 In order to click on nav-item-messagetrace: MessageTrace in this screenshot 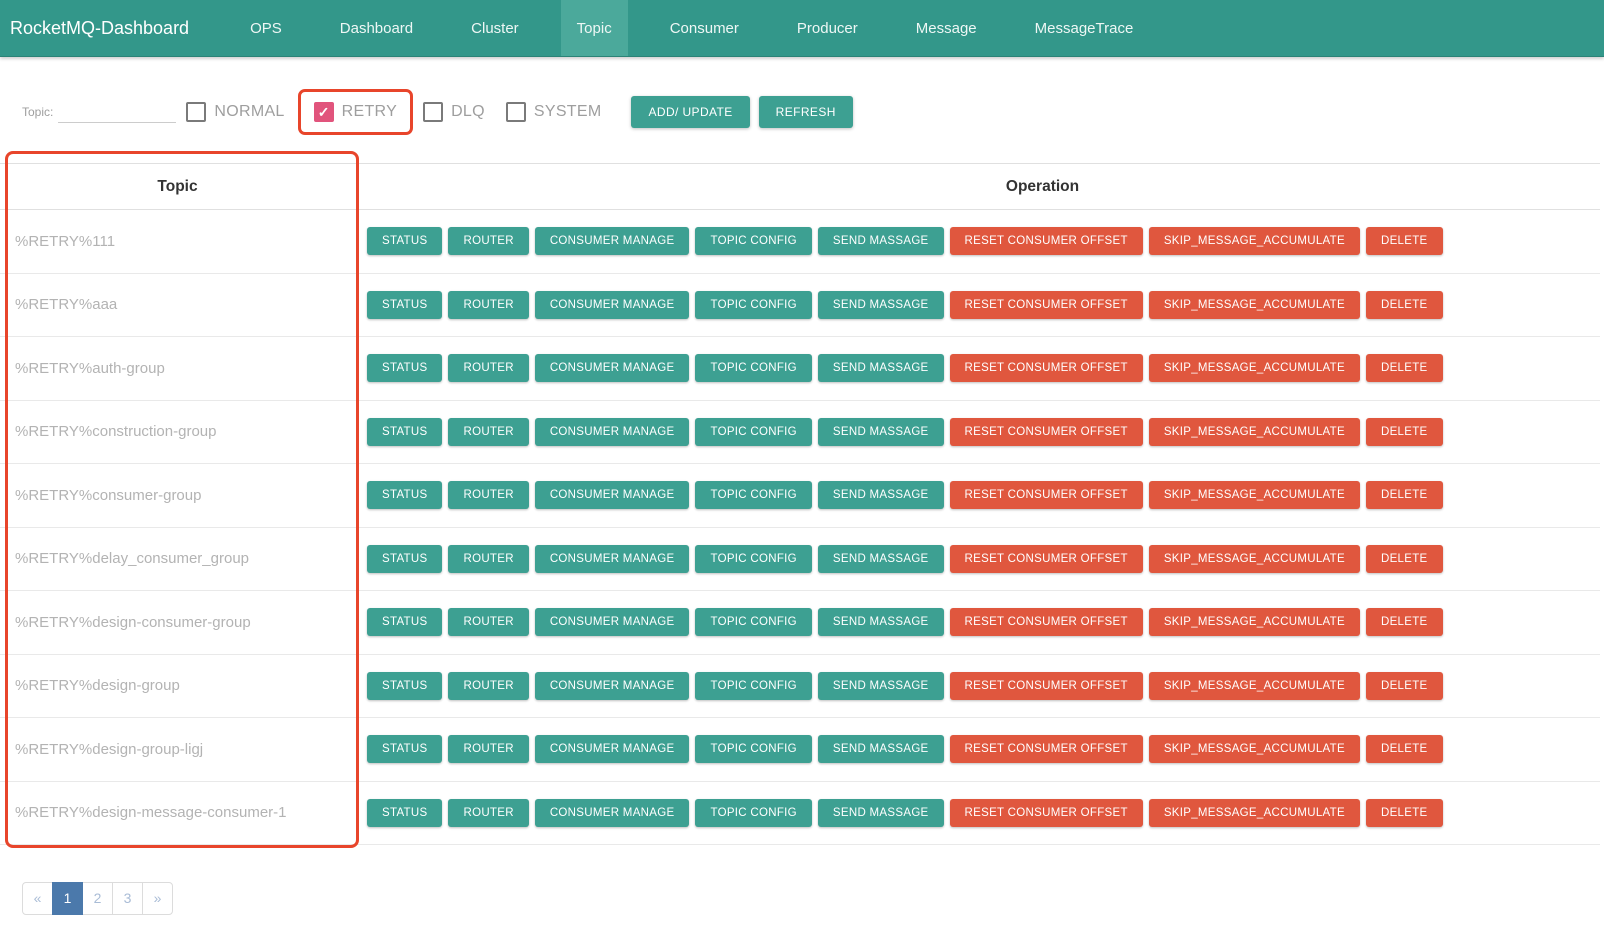, I will do `click(1084, 28)`.